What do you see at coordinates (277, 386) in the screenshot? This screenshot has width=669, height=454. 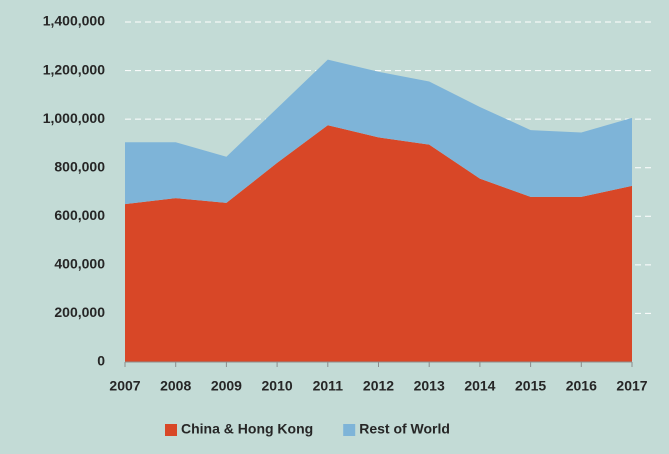 I see `x-tick-label: 2010` at bounding box center [277, 386].